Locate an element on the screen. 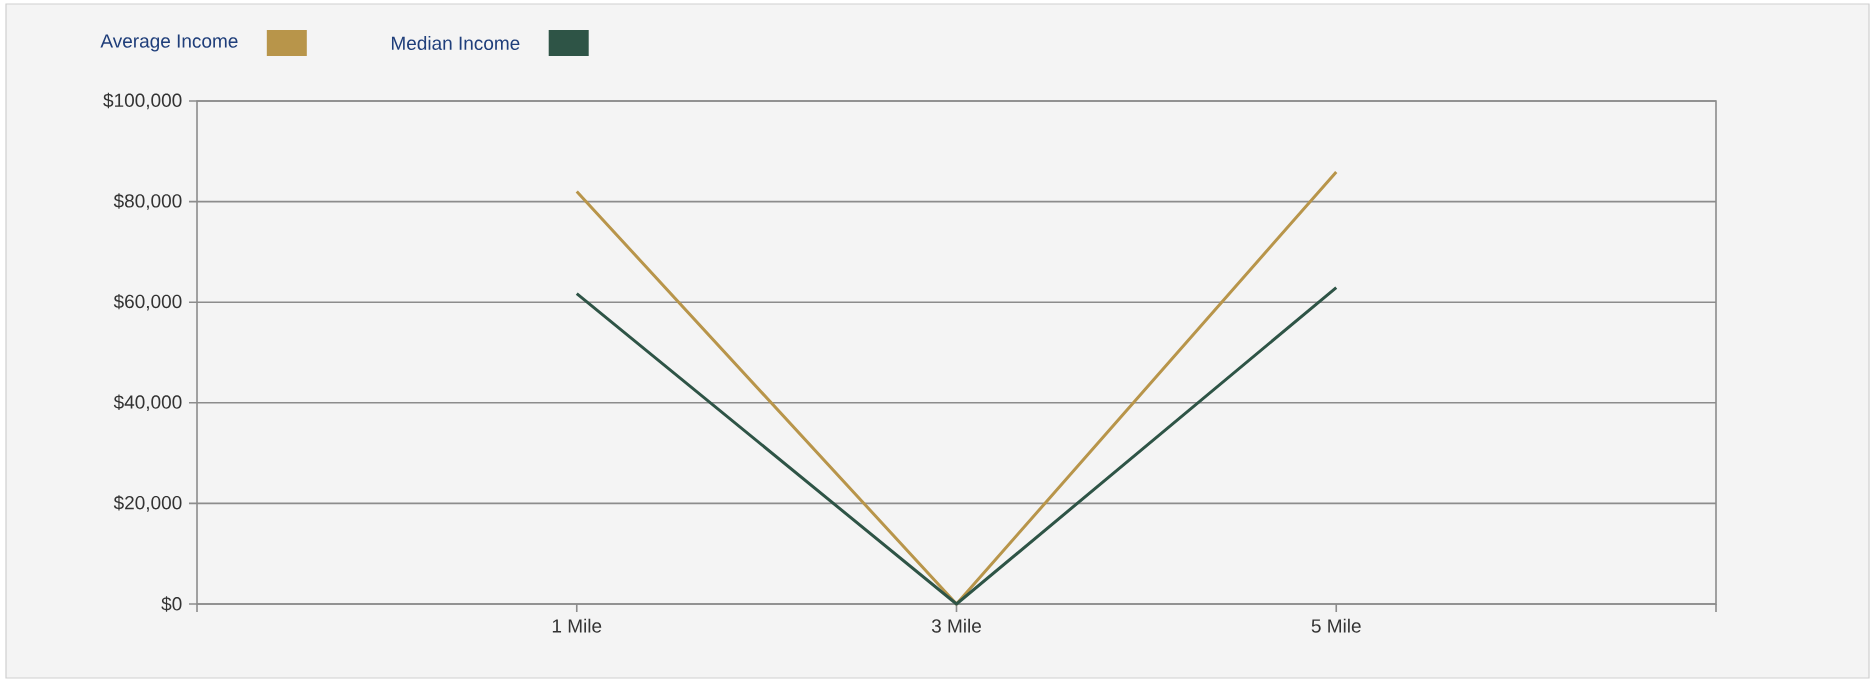 The width and height of the screenshot is (1875, 682). y-tick-label: $100,000 is located at coordinates (142, 101).